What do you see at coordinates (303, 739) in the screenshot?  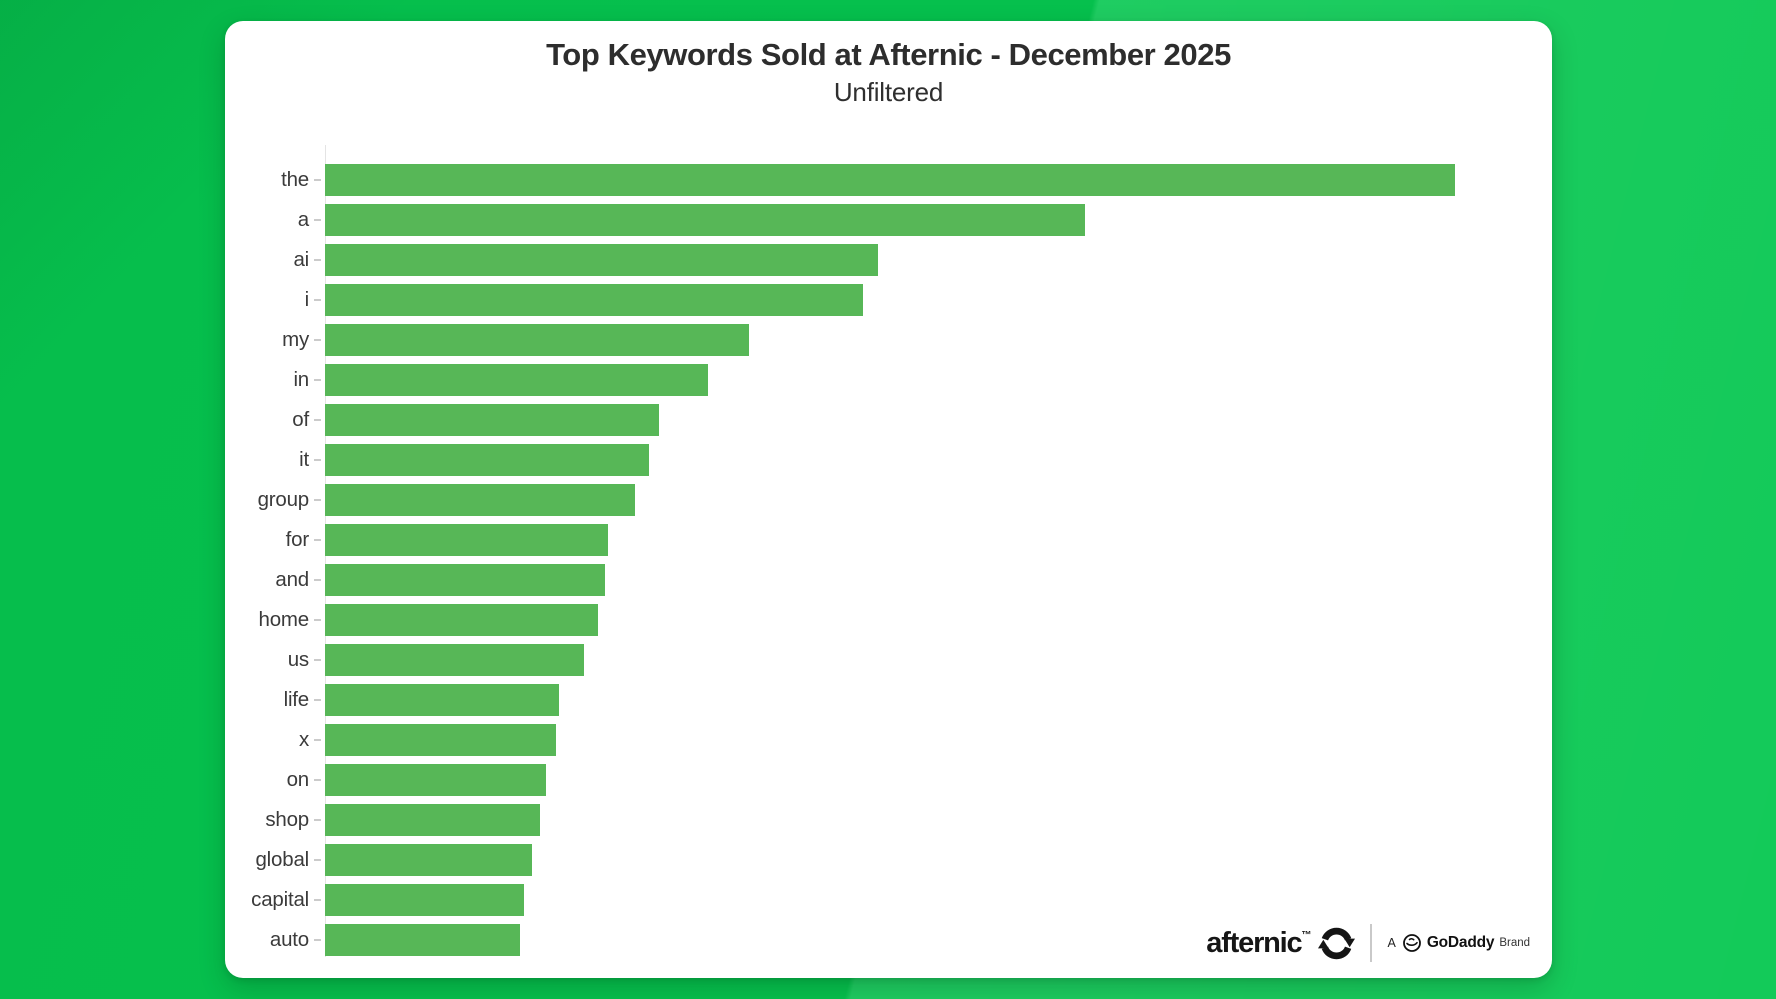 I see `category-label: x` at bounding box center [303, 739].